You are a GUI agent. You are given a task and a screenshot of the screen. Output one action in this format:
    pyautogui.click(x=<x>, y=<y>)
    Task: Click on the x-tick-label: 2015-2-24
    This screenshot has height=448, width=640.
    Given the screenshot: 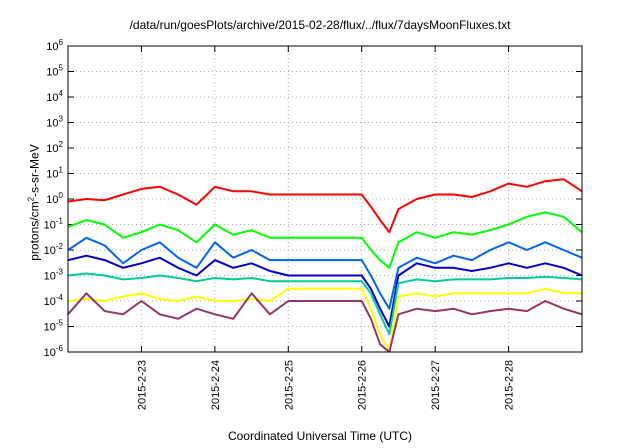 What is the action you would take?
    pyautogui.click(x=216, y=385)
    